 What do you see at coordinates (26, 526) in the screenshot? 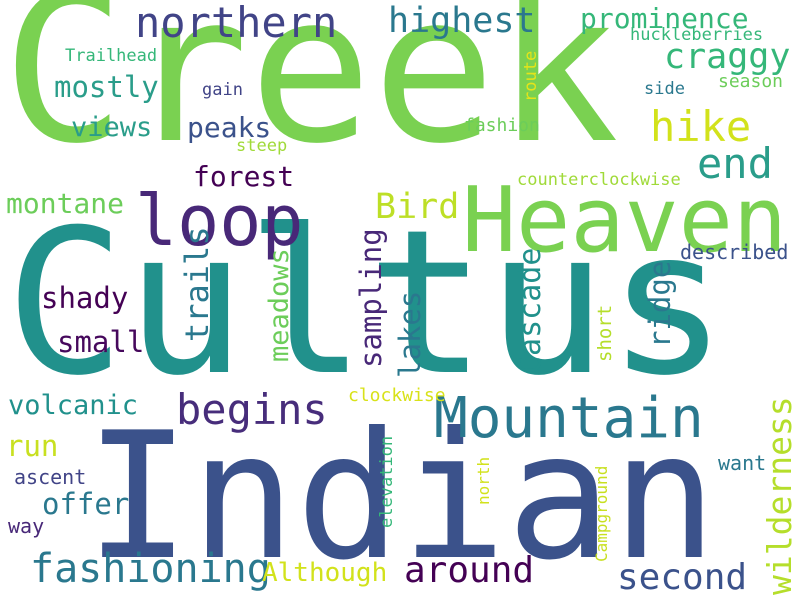
I see `word-way: way` at bounding box center [26, 526].